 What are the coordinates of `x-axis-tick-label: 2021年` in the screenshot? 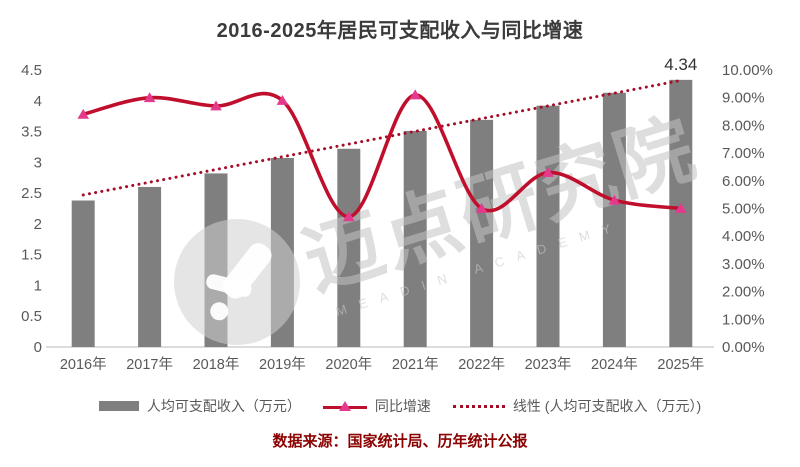 It's located at (415, 364).